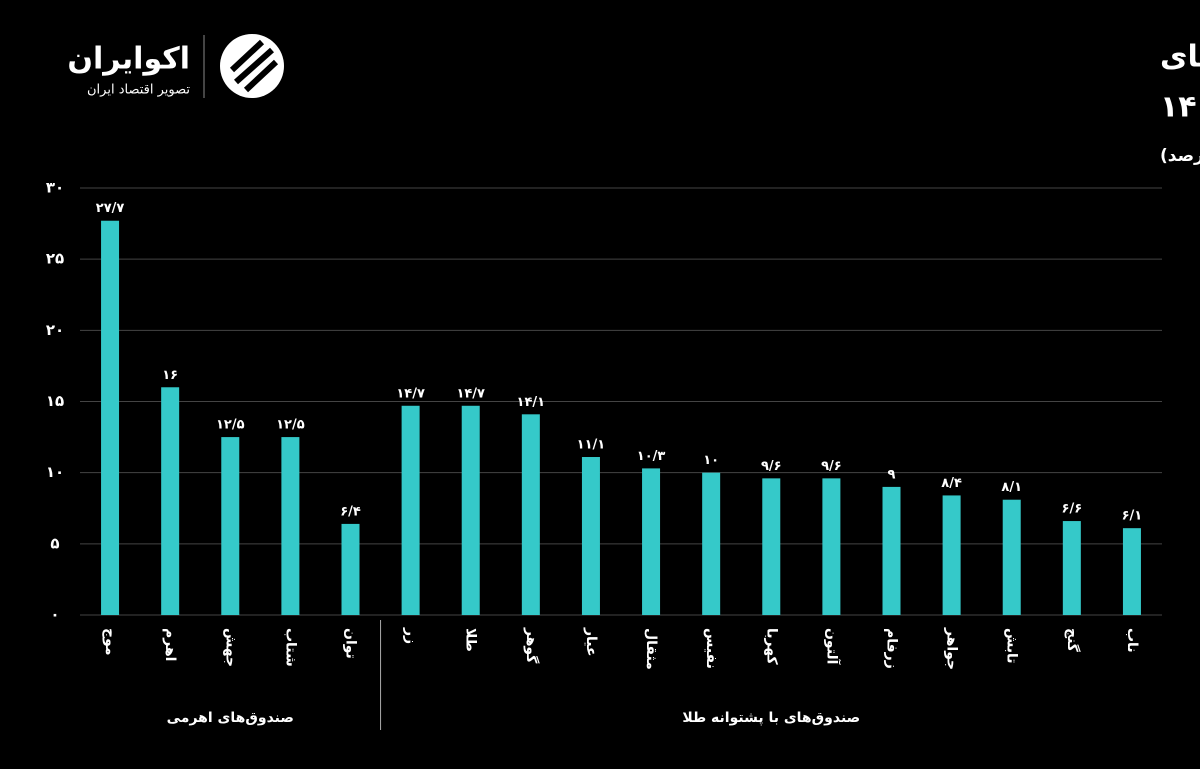 Image resolution: width=1200 pixels, height=769 pixels. I want to click on y-tick-label: ۲۵, so click(55, 259).